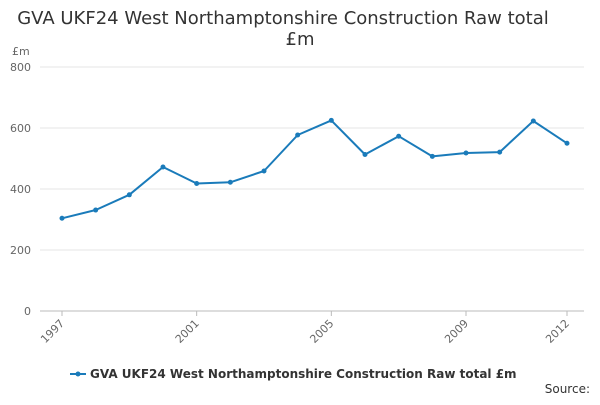 The height and width of the screenshot is (405, 600). Describe the element at coordinates (300, 39) in the screenshot. I see `chart-title-line-2: £m` at that location.